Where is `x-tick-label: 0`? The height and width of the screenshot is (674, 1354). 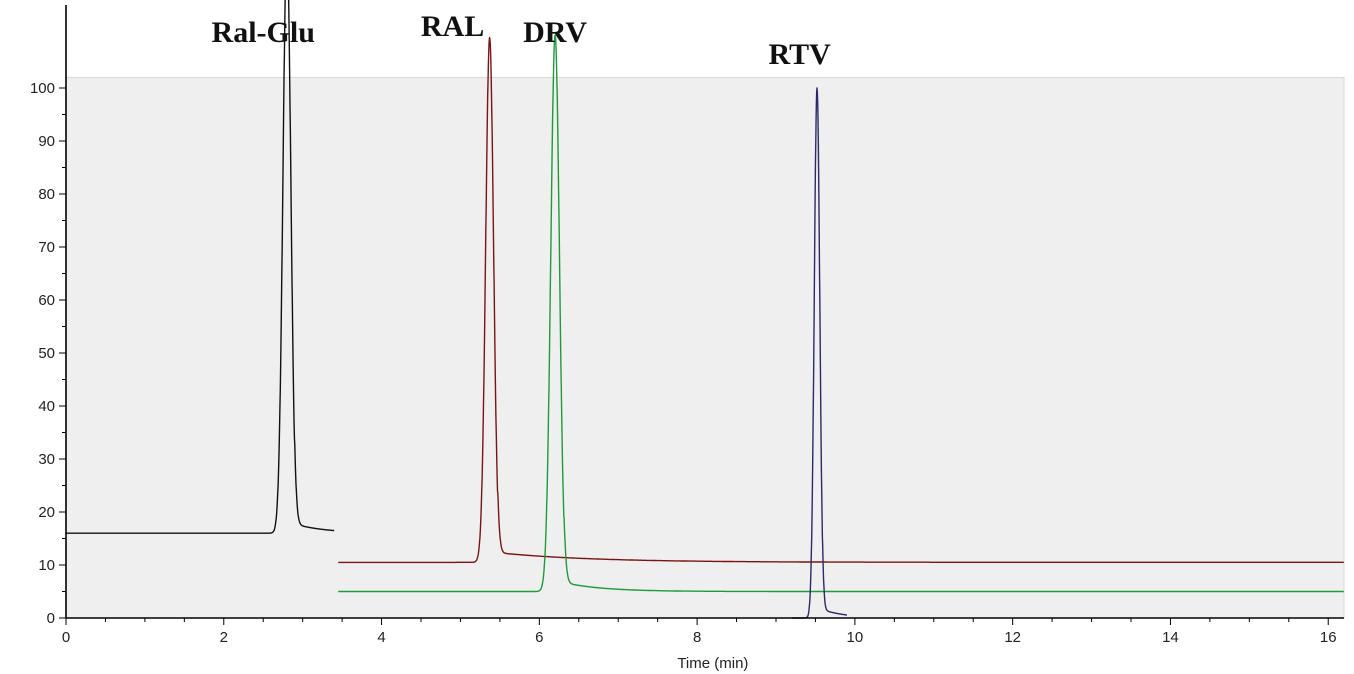 x-tick-label: 0 is located at coordinates (66, 637).